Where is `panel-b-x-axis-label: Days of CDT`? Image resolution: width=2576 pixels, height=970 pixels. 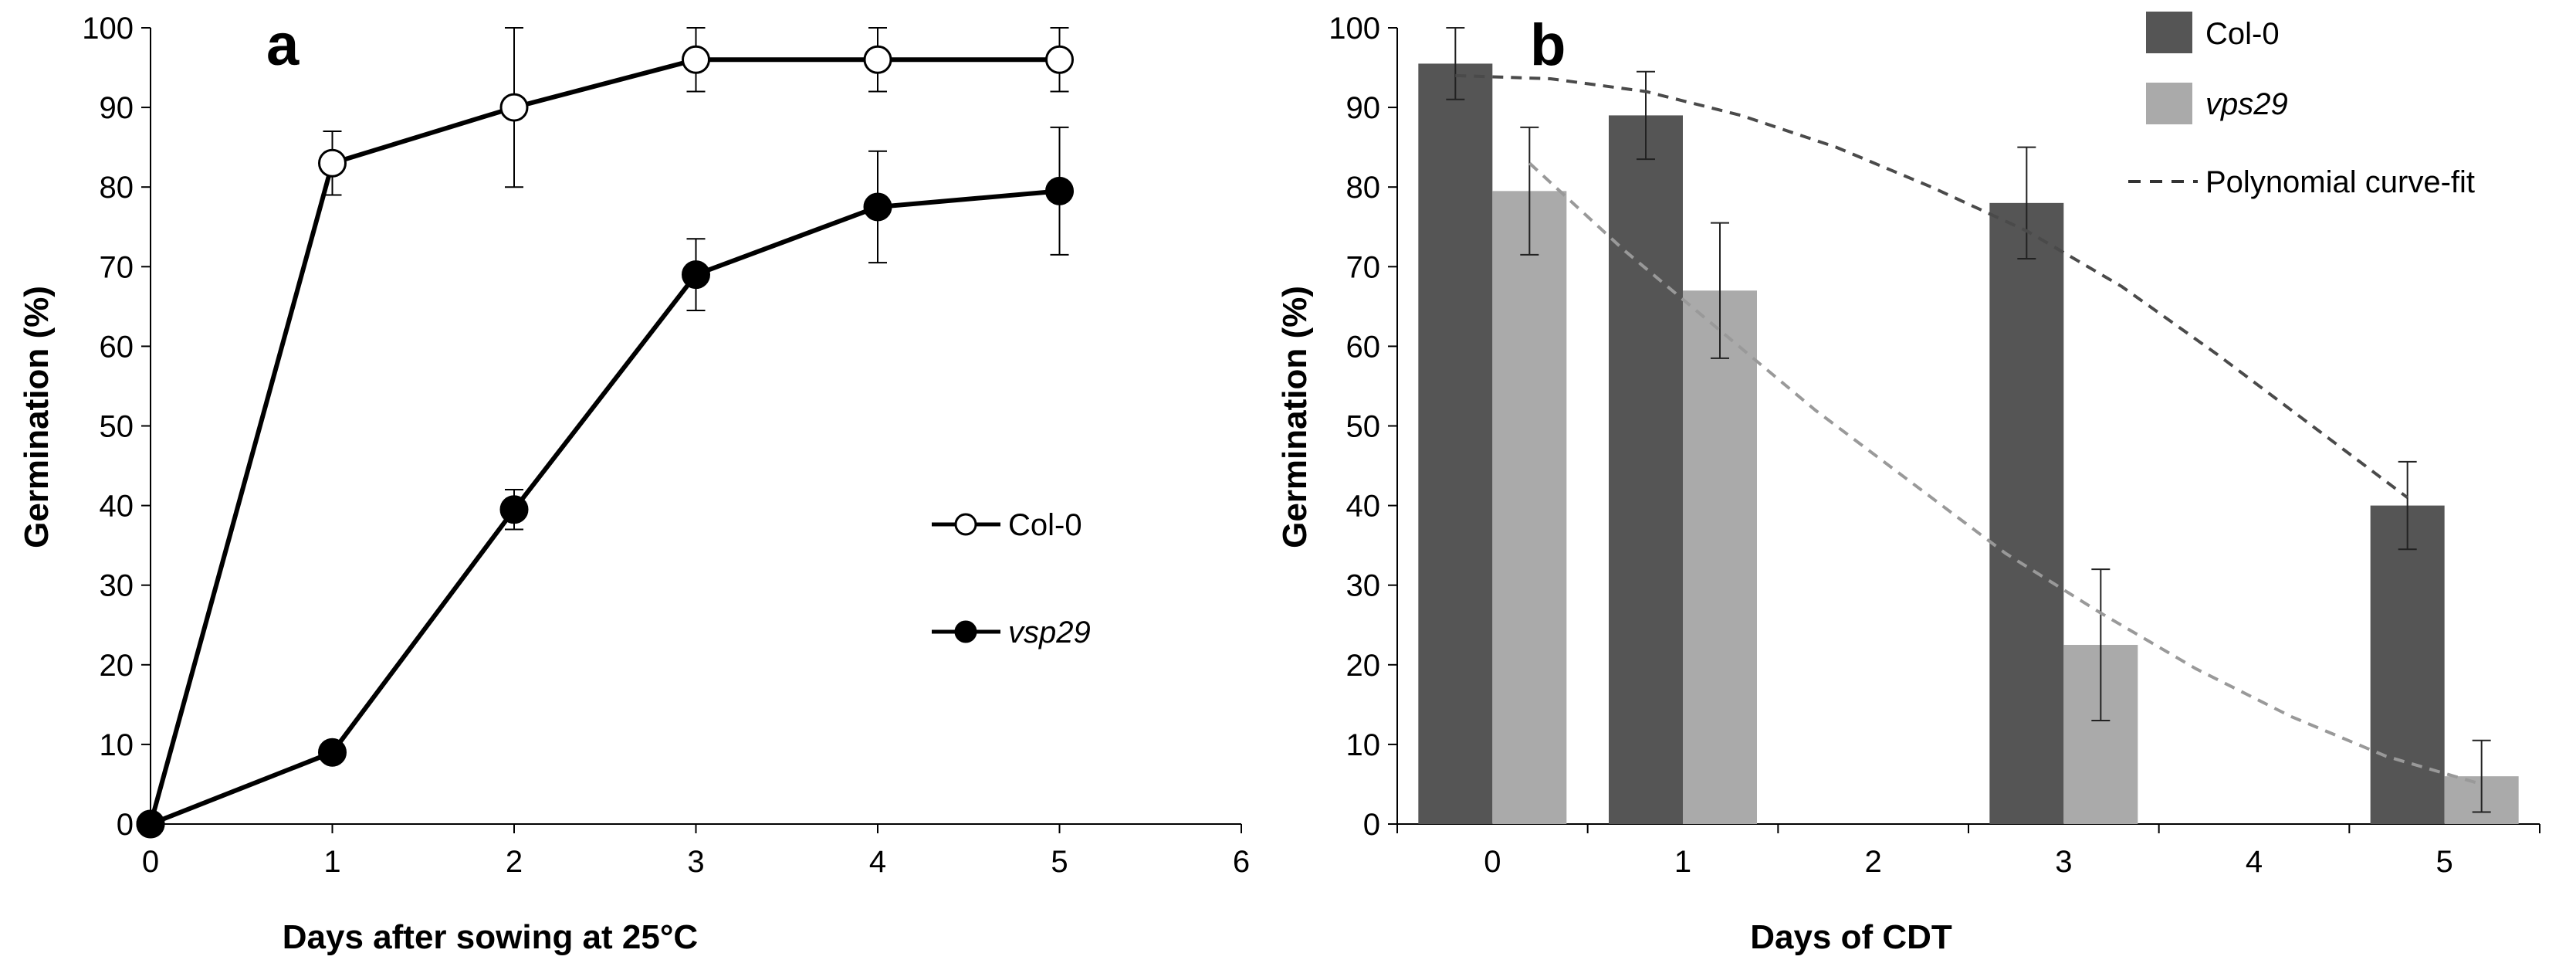 panel-b-x-axis-label: Days of CDT is located at coordinates (1851, 937).